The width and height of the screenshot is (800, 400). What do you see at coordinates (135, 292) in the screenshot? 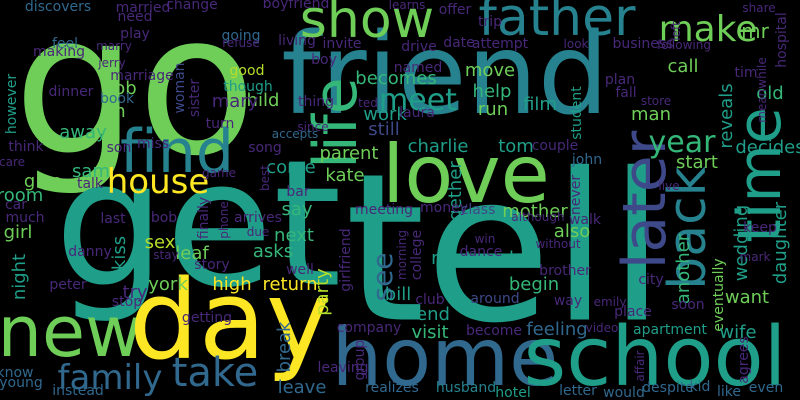
I see `cloud-word-try: try` at bounding box center [135, 292].